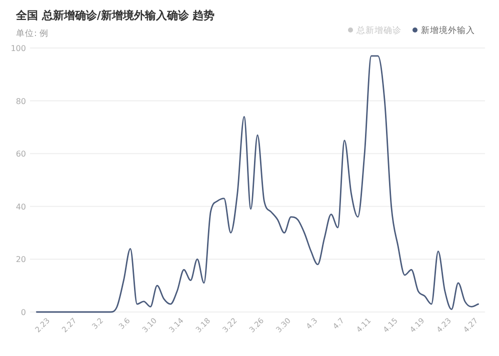 Image resolution: width=499 pixels, height=356 pixels. I want to click on y-tick-label: 80, so click(21, 101).